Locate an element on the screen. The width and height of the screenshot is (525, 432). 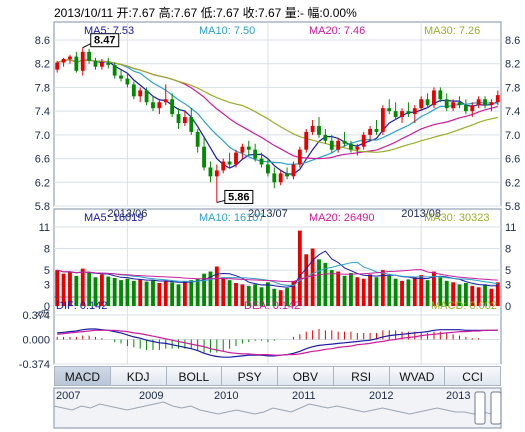
price-ytick-left: 7.0 is located at coordinates (42, 136).